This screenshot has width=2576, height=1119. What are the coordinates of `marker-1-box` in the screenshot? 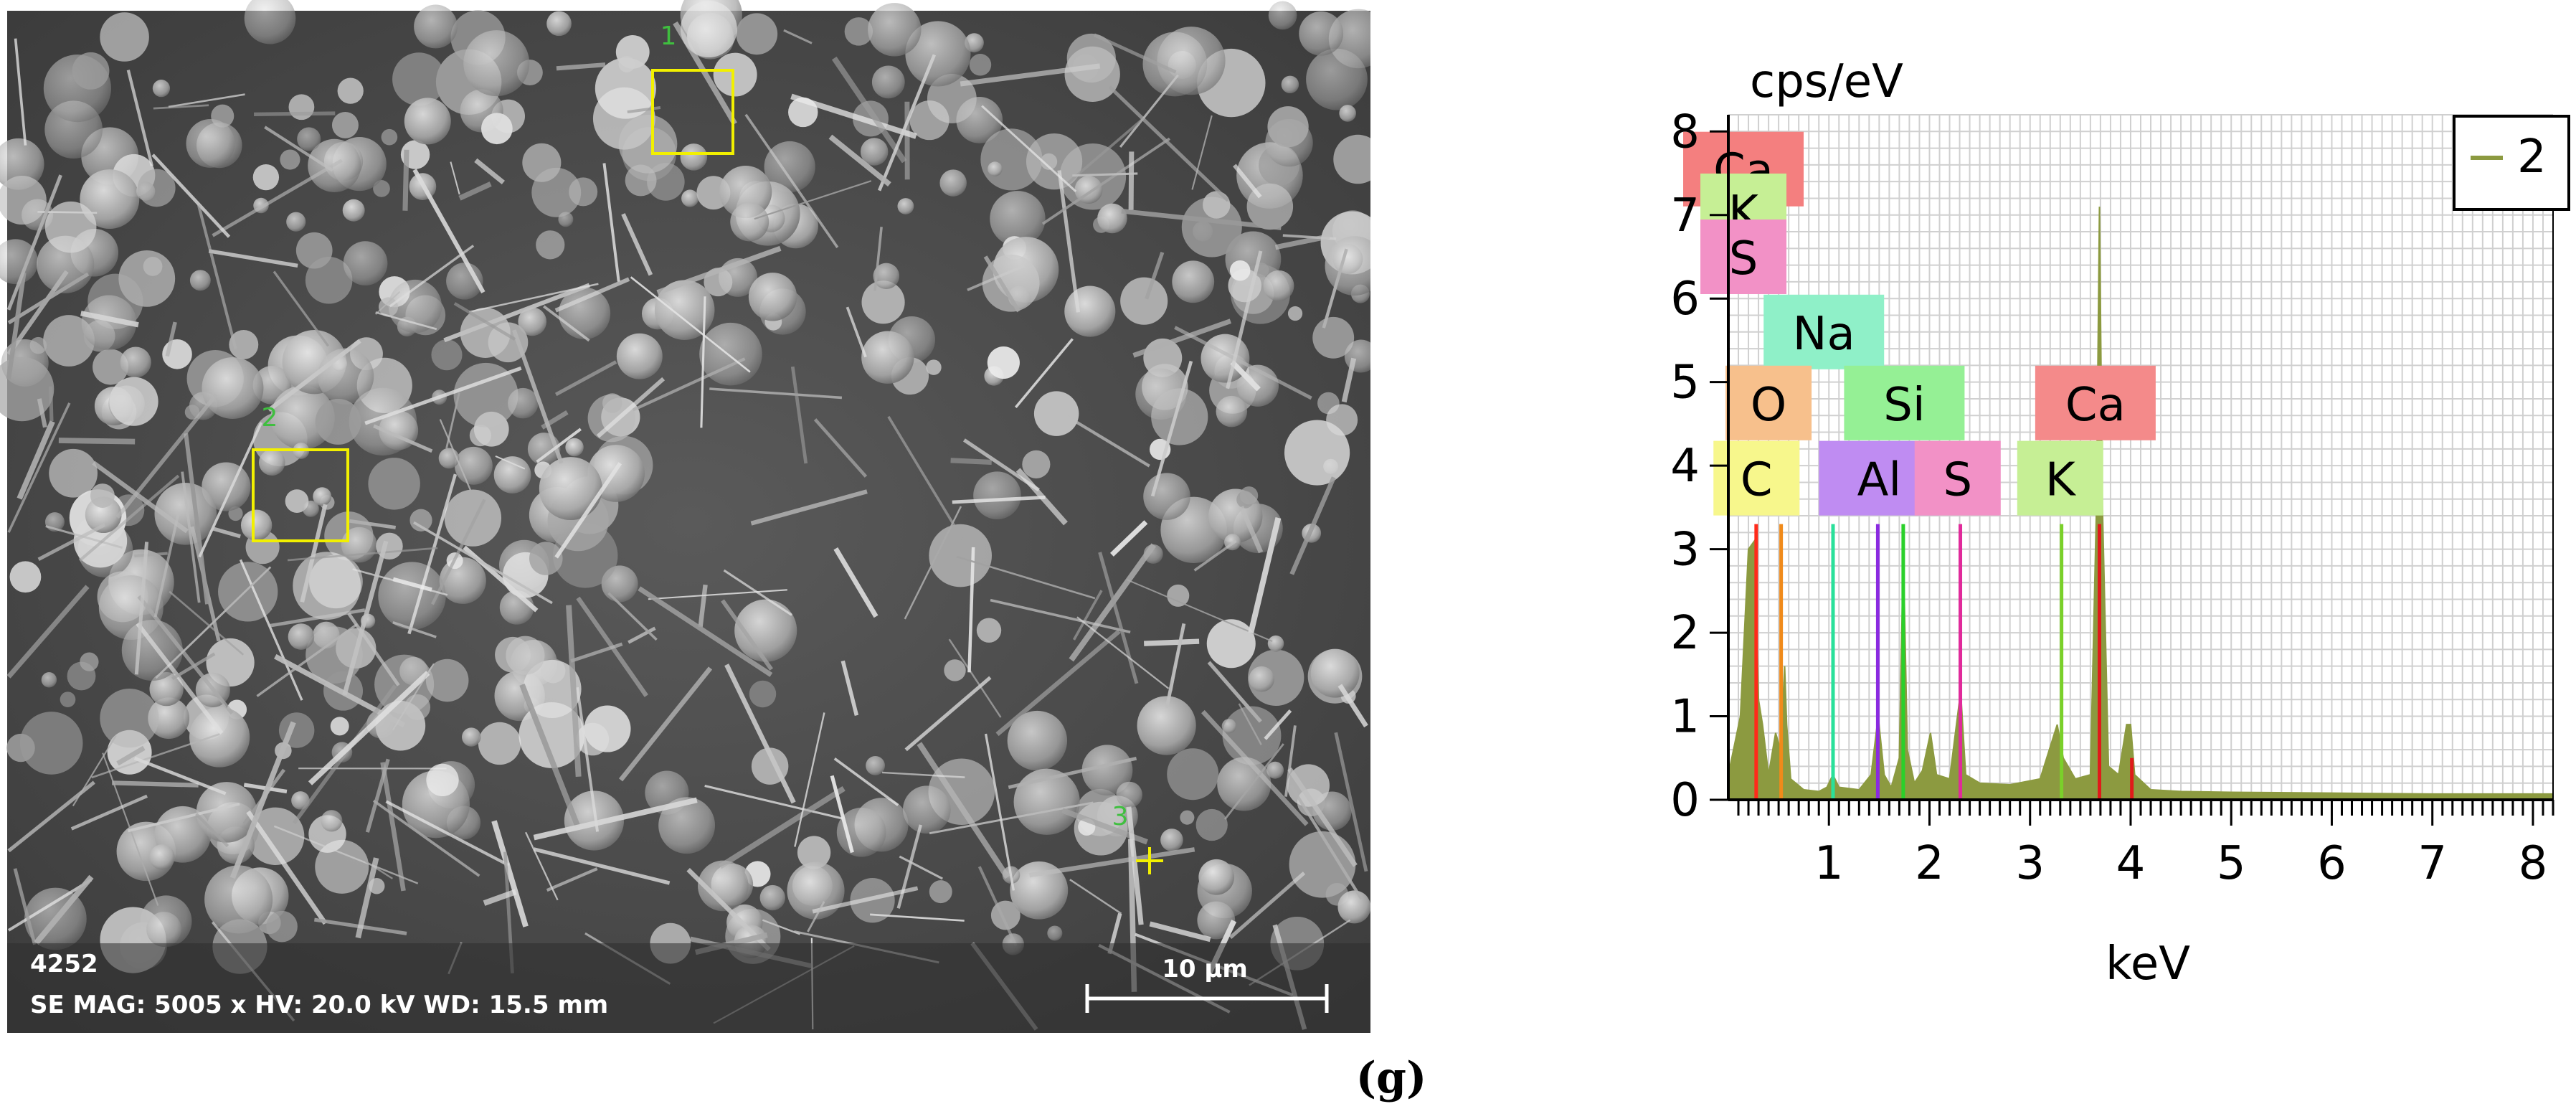 It's located at (692, 112).